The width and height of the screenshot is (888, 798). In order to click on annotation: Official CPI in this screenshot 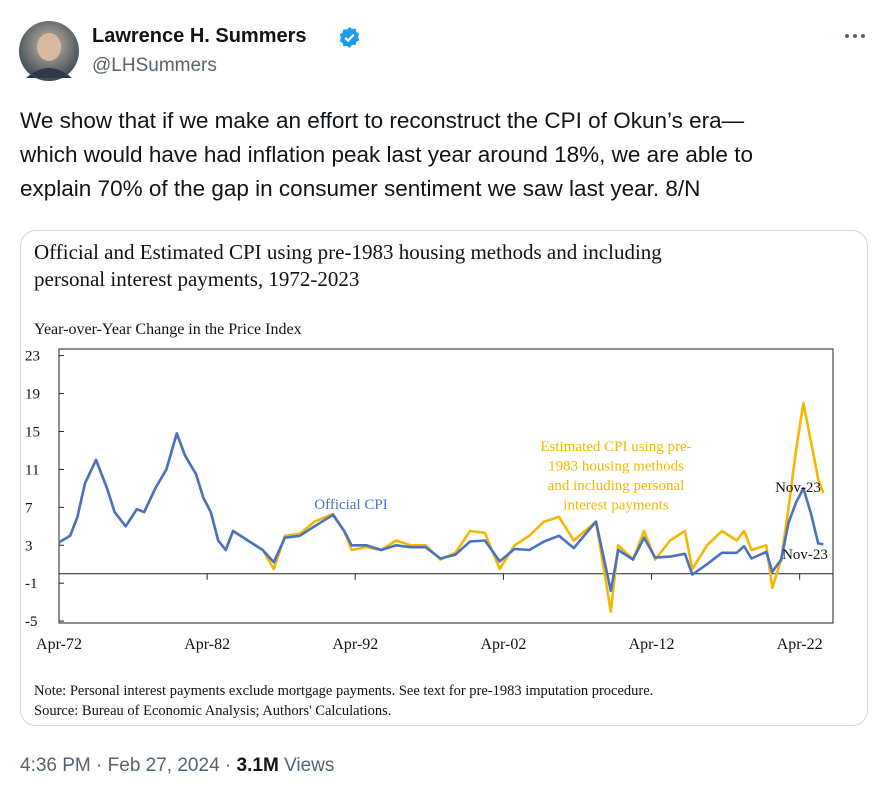, I will do `click(350, 505)`.